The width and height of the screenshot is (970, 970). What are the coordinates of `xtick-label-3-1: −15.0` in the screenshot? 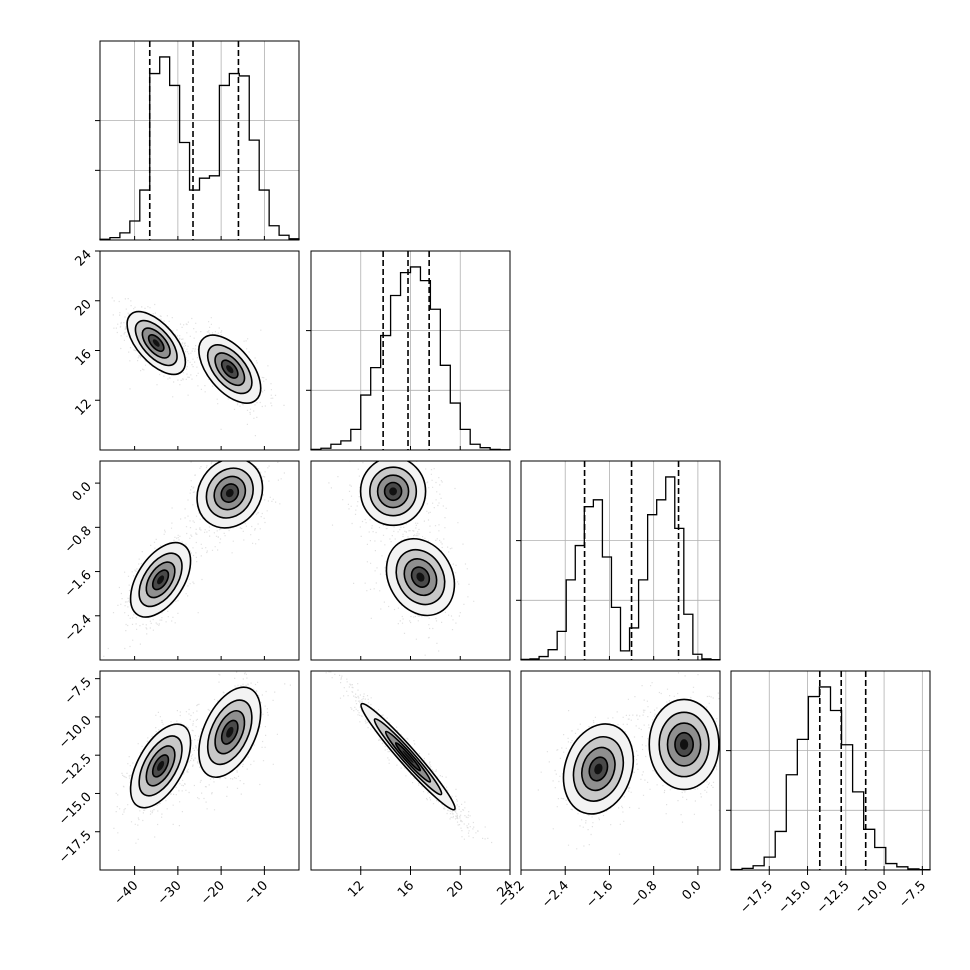 It's located at (795, 897).